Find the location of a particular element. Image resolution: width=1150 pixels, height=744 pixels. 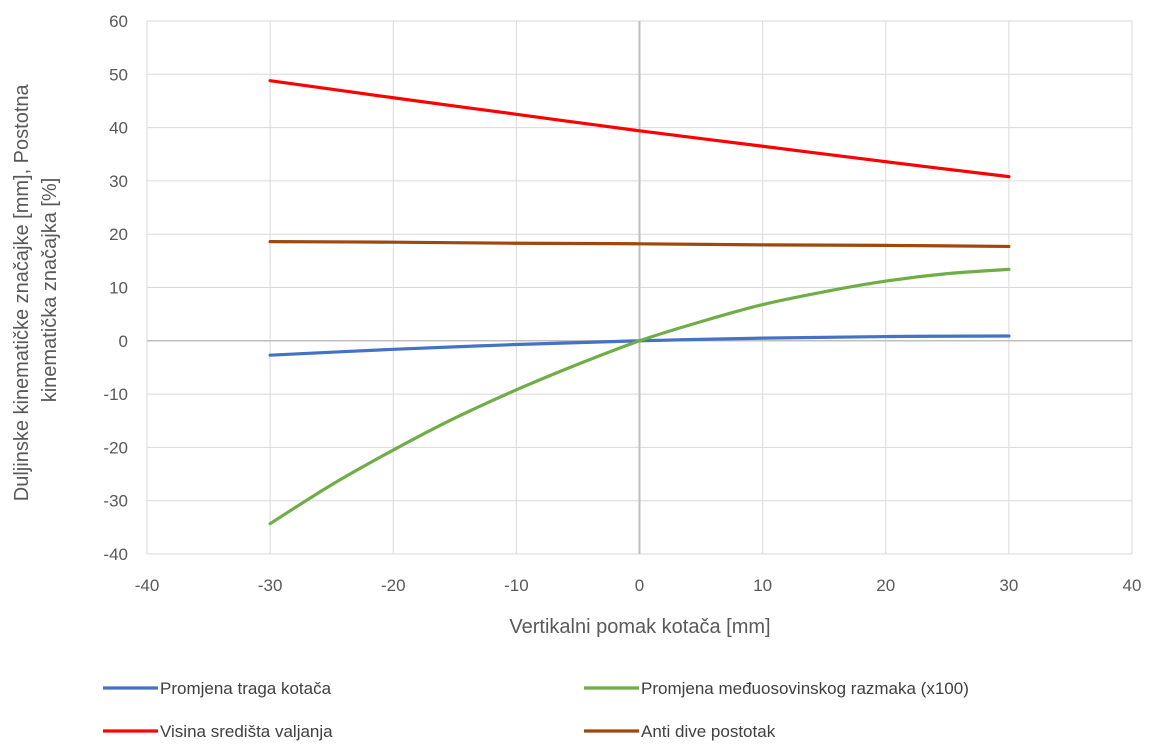

x-tick-labels: -40 -30 -20 -10 0 10 20 30 40 is located at coordinates (638, 585).